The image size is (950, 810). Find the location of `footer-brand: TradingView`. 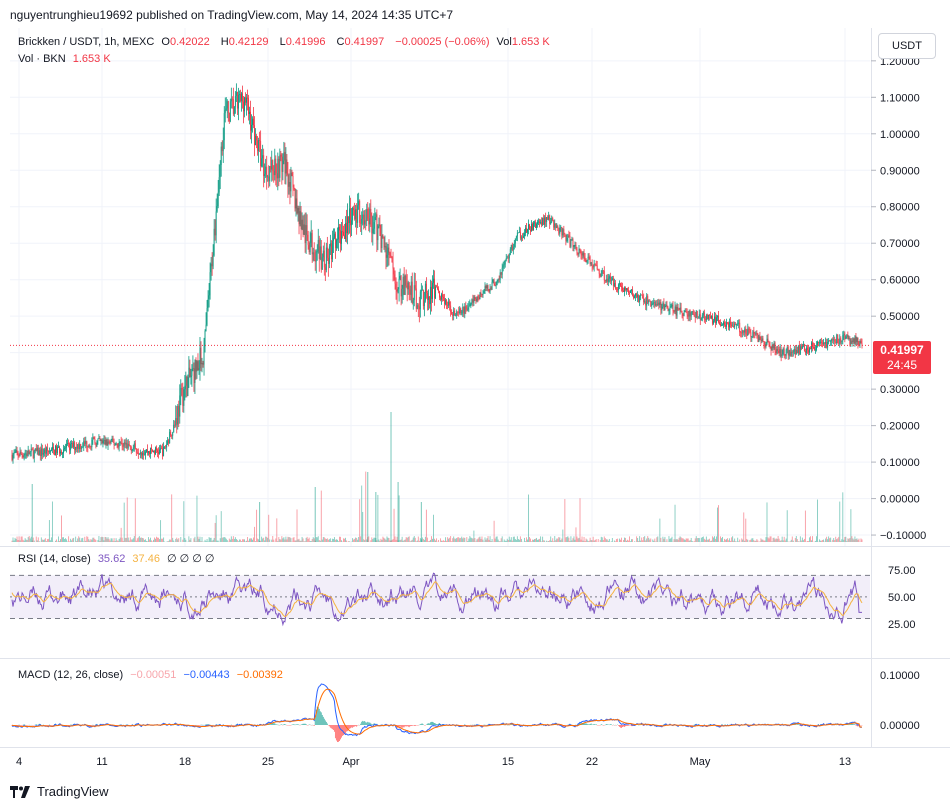

footer-brand: TradingView is located at coordinates (59, 791).